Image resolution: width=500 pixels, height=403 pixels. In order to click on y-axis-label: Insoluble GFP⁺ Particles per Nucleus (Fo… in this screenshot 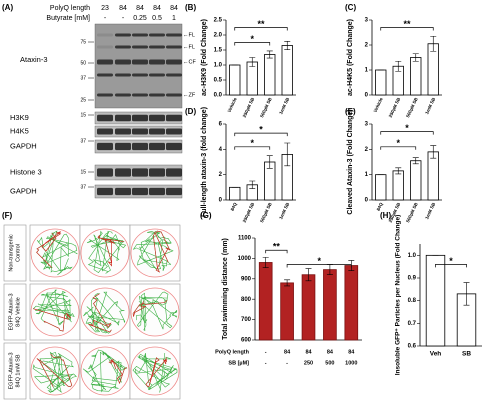, I will do `click(398, 295)`.